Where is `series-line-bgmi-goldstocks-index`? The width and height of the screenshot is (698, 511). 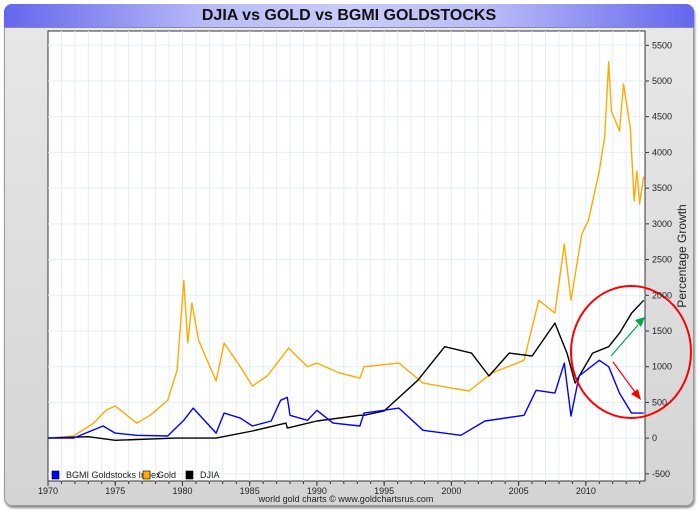 series-line-bgmi-goldstocks-index is located at coordinates (346, 399).